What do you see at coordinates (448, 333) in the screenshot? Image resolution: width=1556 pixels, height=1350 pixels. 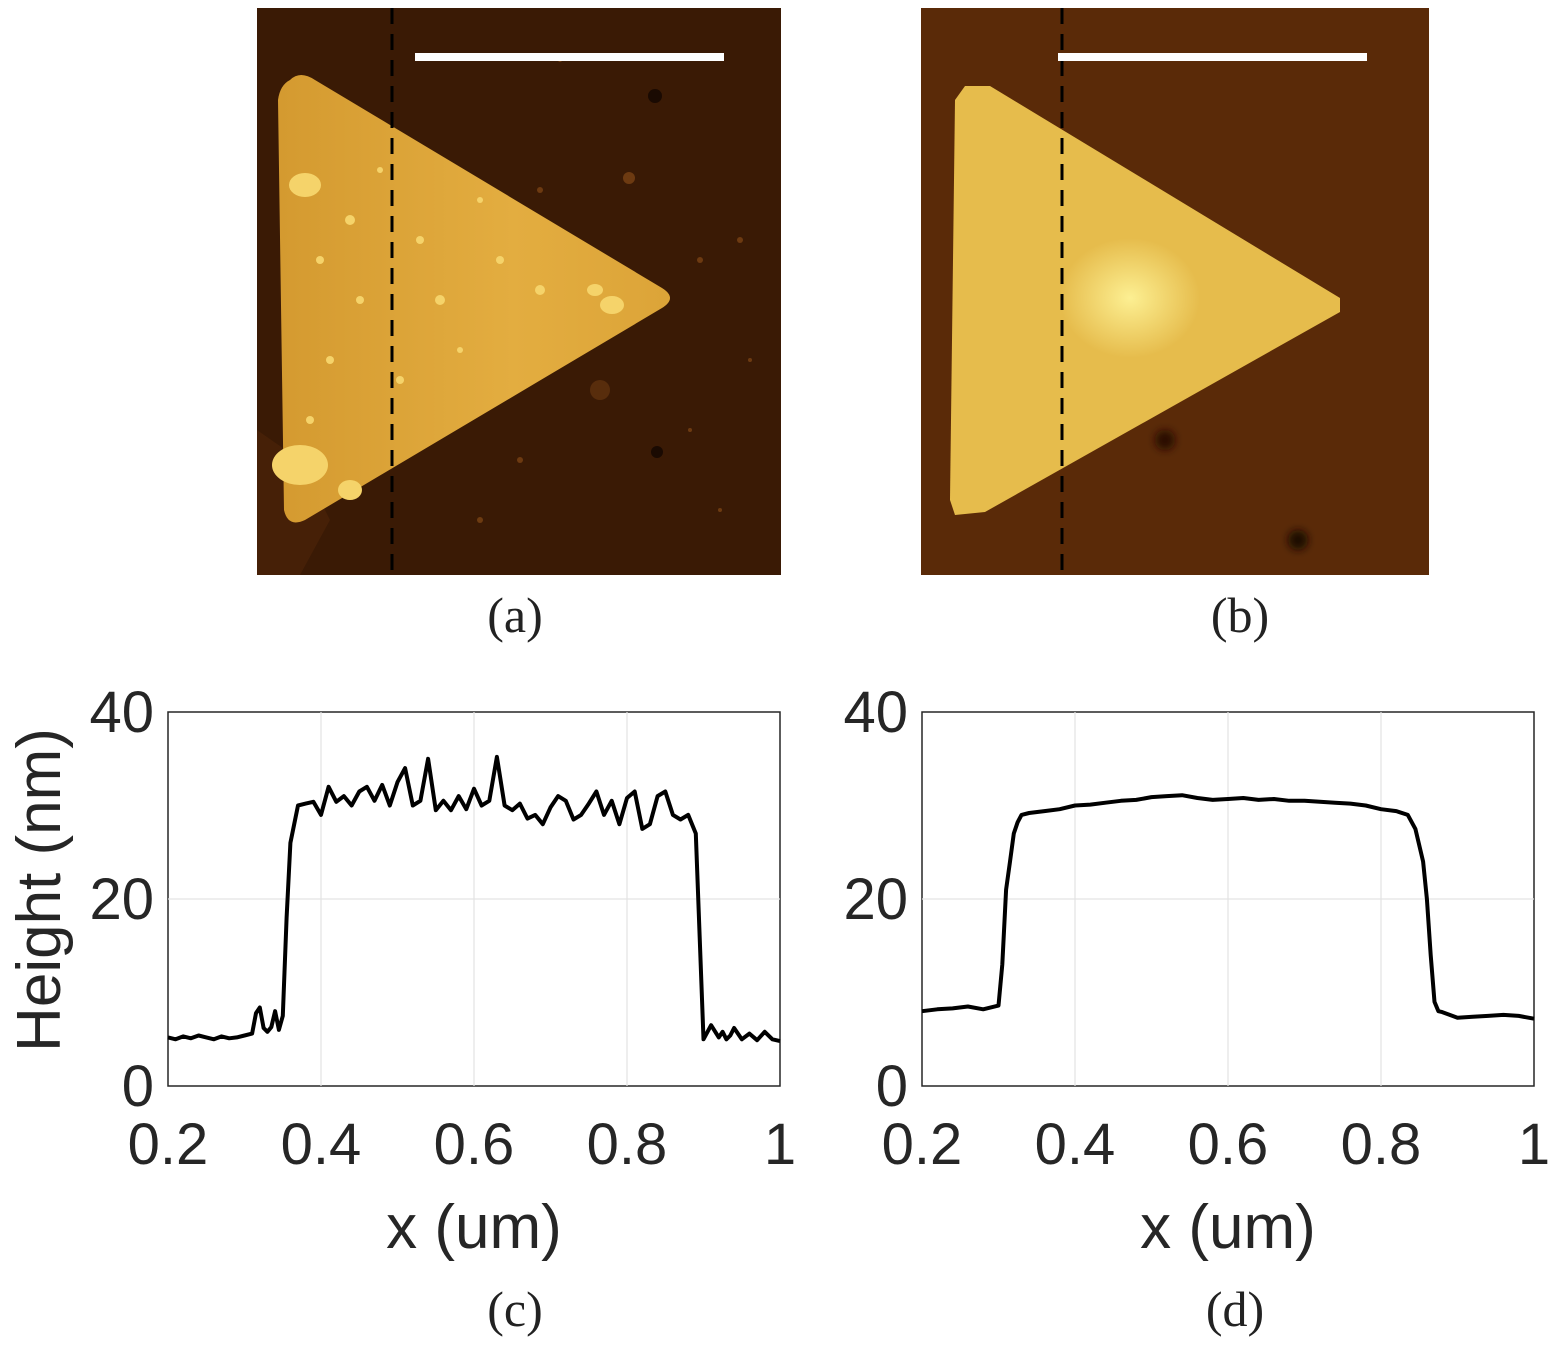 I see `afm-a-flake-particles` at bounding box center [448, 333].